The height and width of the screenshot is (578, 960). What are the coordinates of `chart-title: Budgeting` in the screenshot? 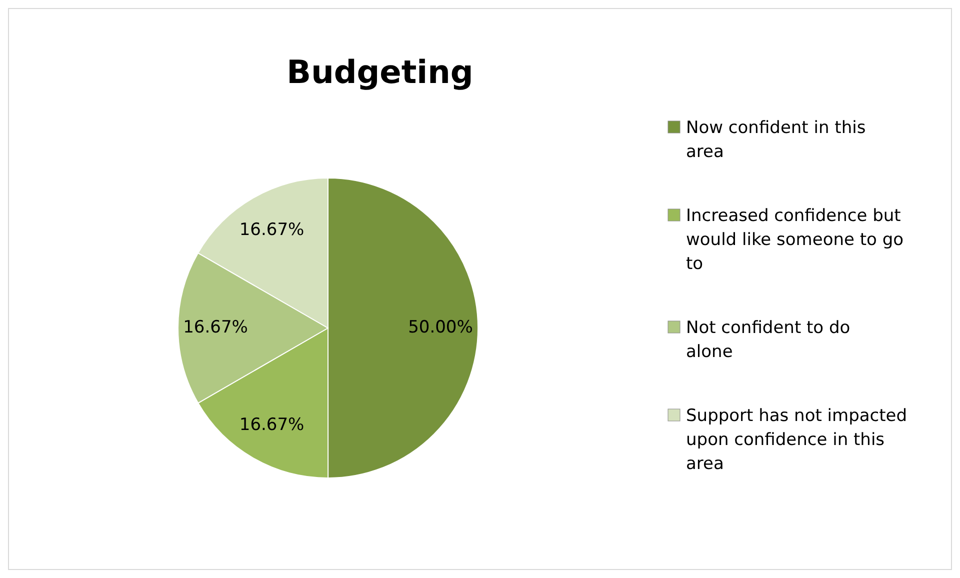 It's located at (380, 72).